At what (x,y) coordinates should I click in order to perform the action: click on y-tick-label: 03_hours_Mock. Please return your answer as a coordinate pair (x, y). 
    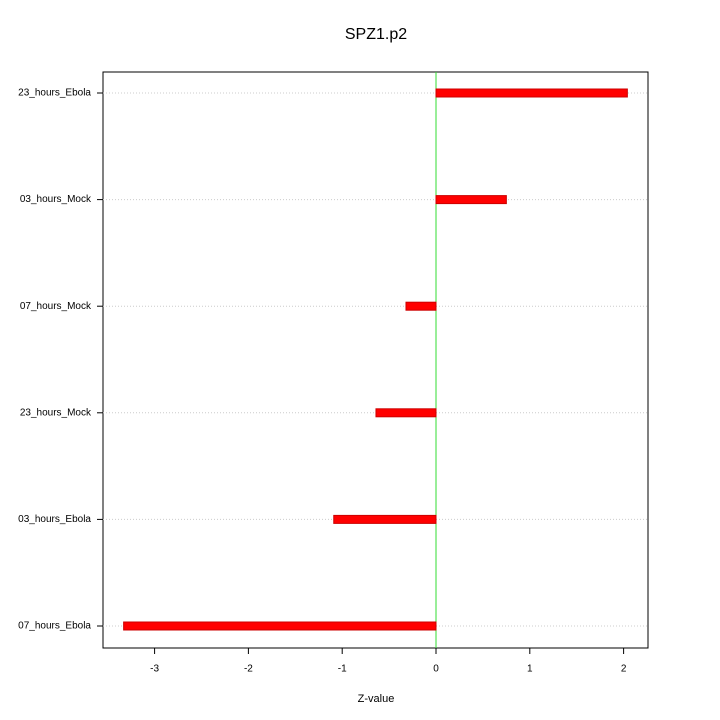
    Looking at the image, I should click on (56, 199).